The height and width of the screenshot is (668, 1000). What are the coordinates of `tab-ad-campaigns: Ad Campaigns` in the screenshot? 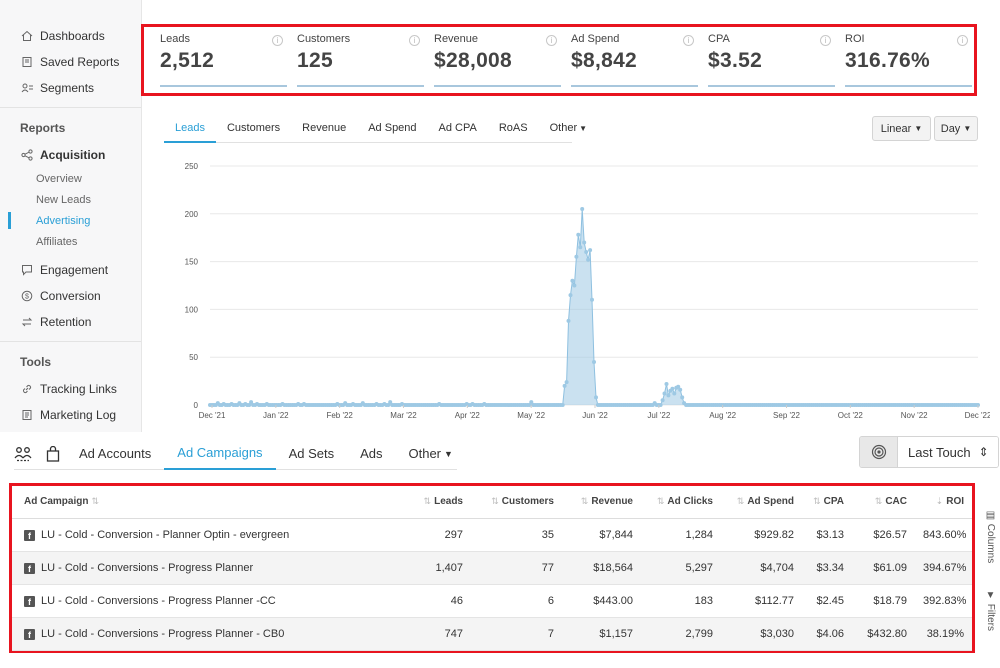 It's located at (220, 454).